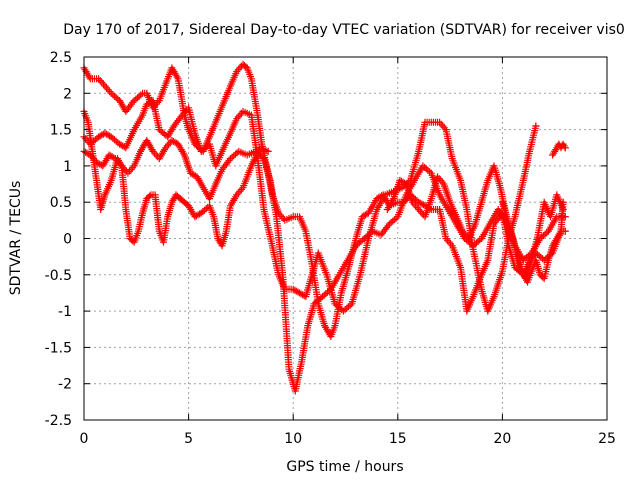 The height and width of the screenshot is (480, 640). What do you see at coordinates (65, 312) in the screenshot?
I see `y-tick-label: -1` at bounding box center [65, 312].